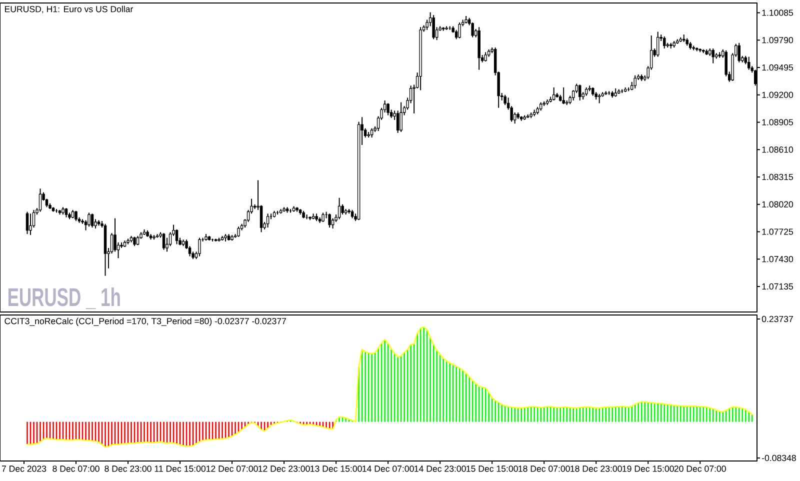 Image resolution: width=800 pixels, height=481 pixels. Describe the element at coordinates (145, 322) in the screenshot. I see `chart-title: CCIT3_noReCalc (CCI_Period =170, T3_Period =80) -0.02377 -0.02377` at that location.